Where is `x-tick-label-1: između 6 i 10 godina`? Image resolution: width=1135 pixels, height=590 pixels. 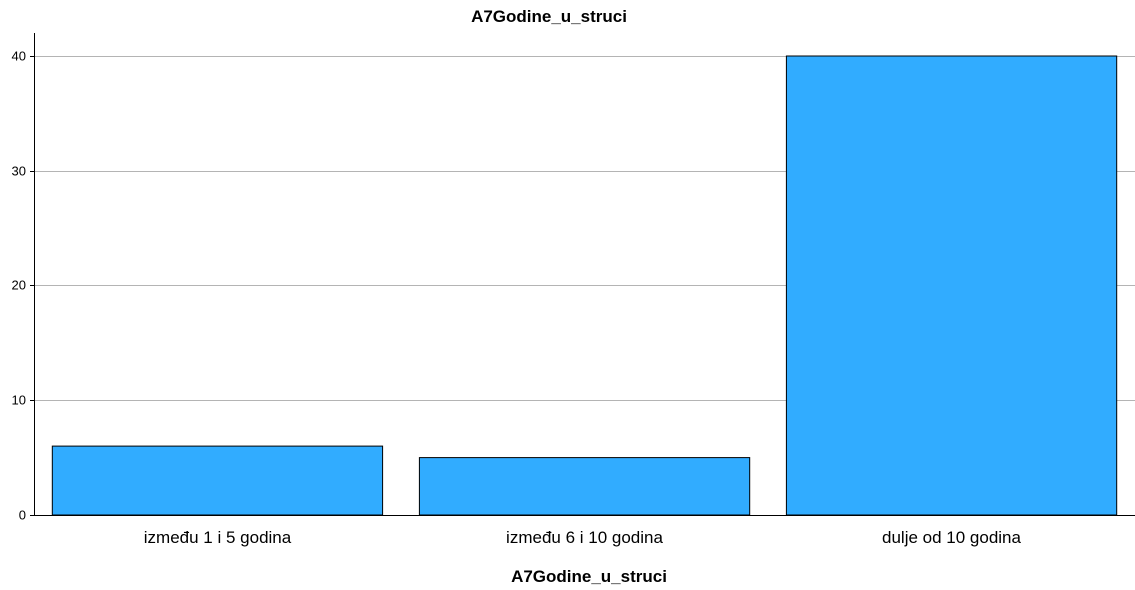 x-tick-label-1: između 6 i 10 godina is located at coordinates (584, 537).